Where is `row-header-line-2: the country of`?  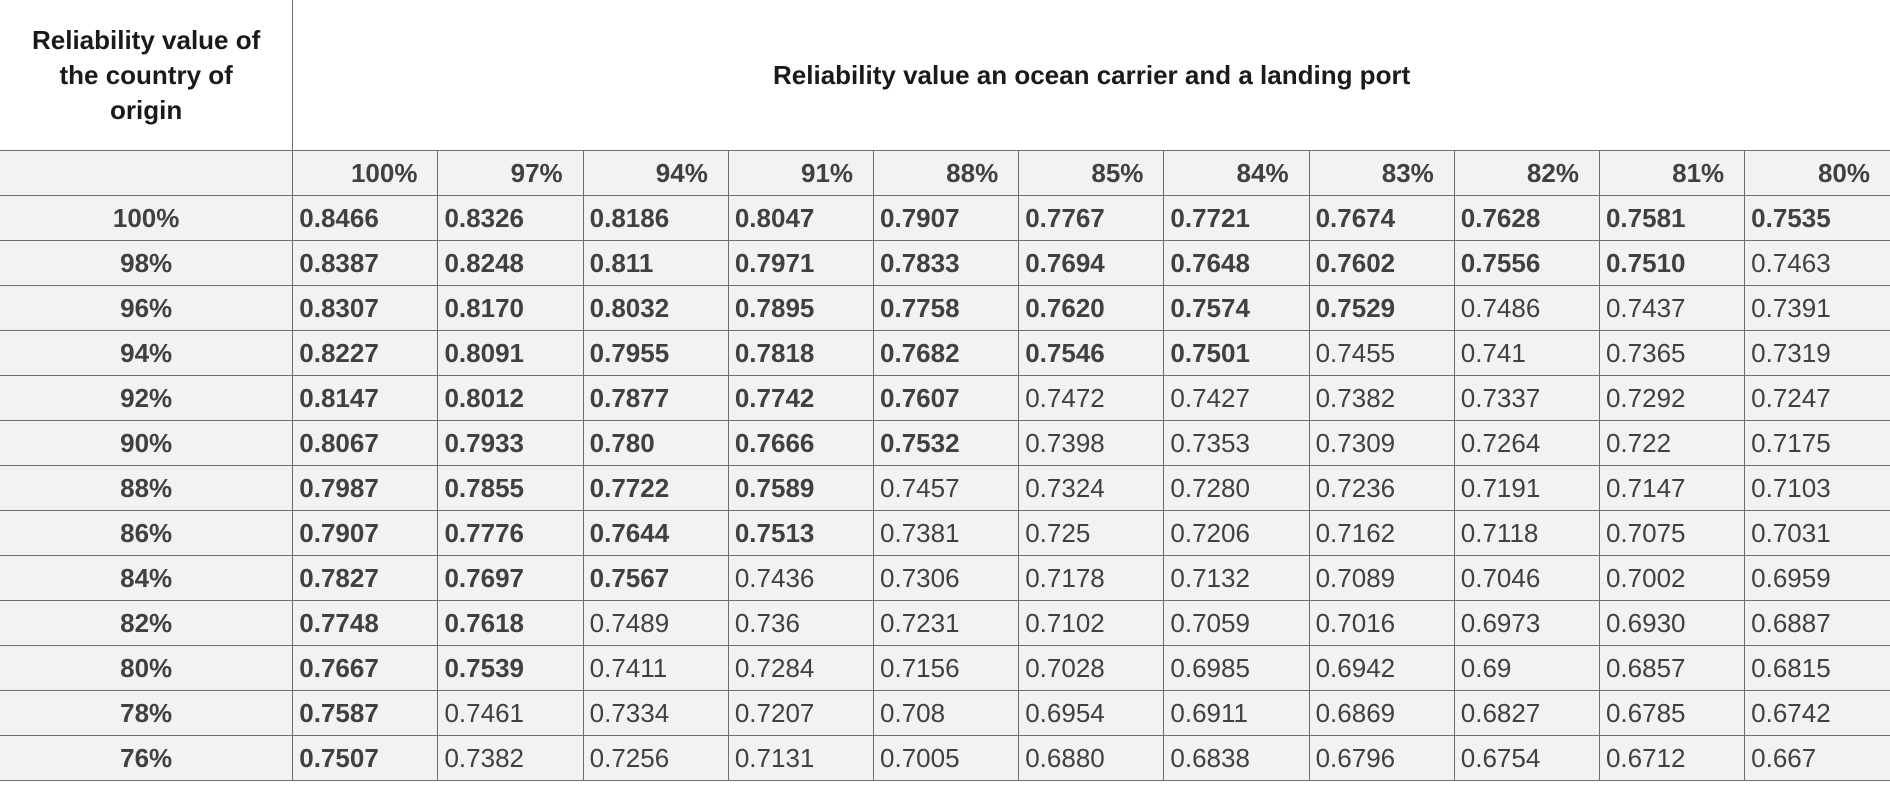 row-header-line-2: the country of is located at coordinates (146, 74).